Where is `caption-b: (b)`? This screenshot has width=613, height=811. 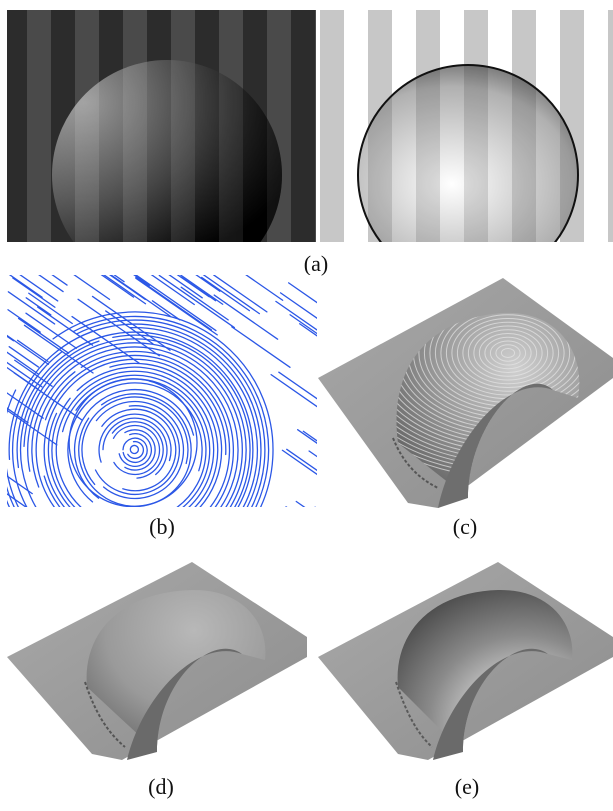
caption-b: (b) is located at coordinates (162, 526).